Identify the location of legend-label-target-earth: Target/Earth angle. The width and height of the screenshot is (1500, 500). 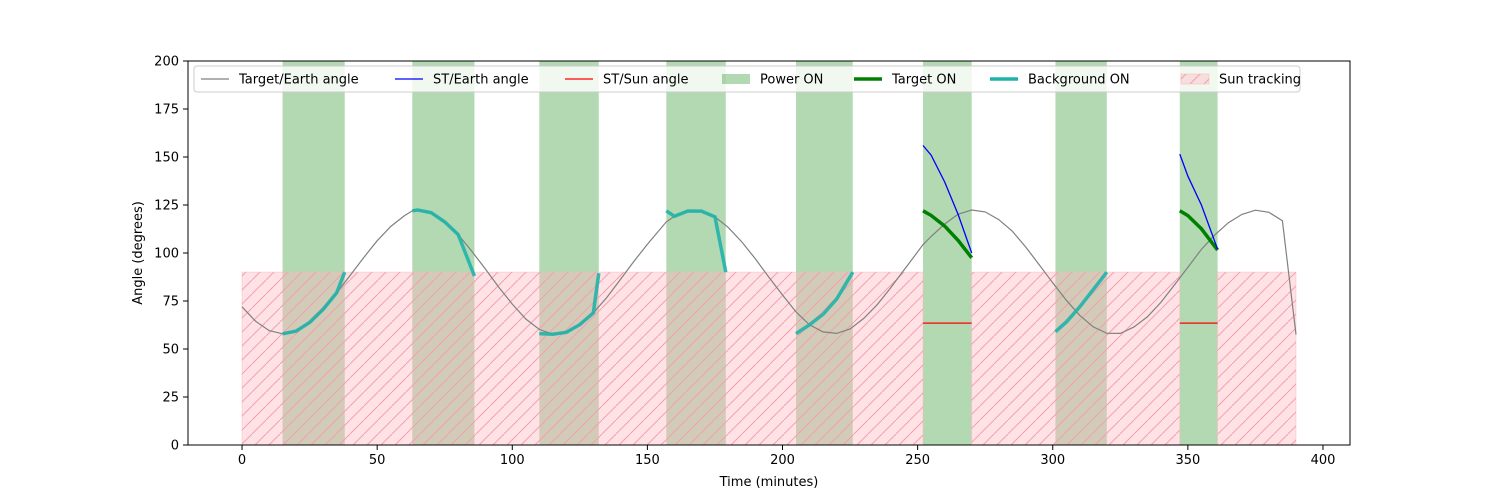
(298, 80).